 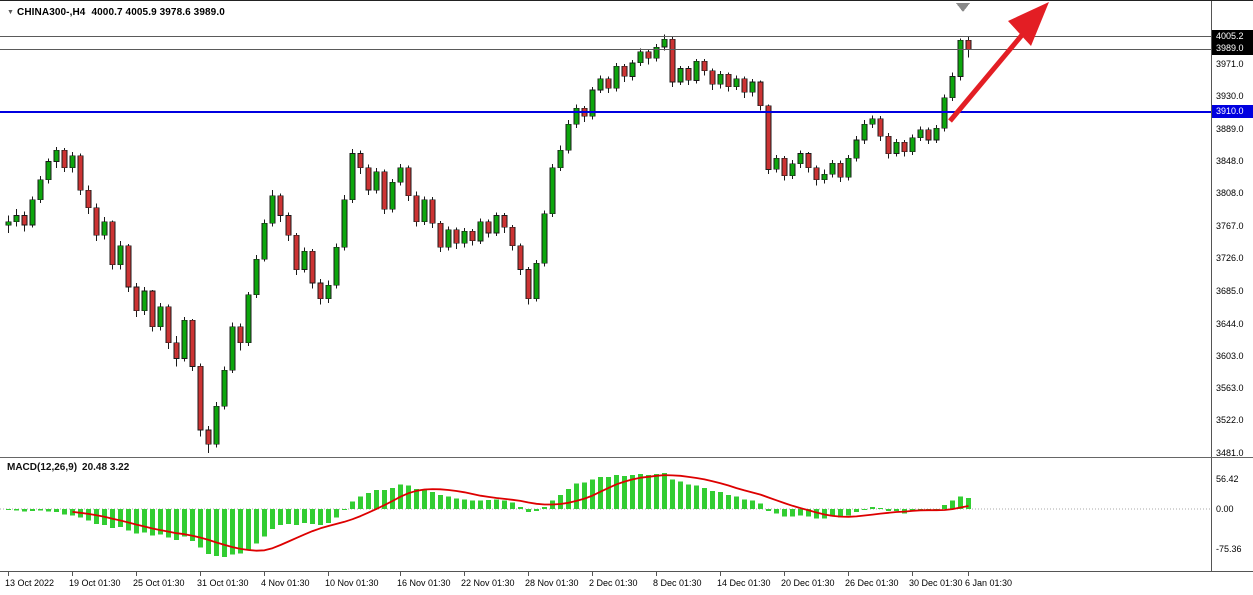 What do you see at coordinates (677, 583) in the screenshot?
I see `time-axis-label: 8 Dec 01:30` at bounding box center [677, 583].